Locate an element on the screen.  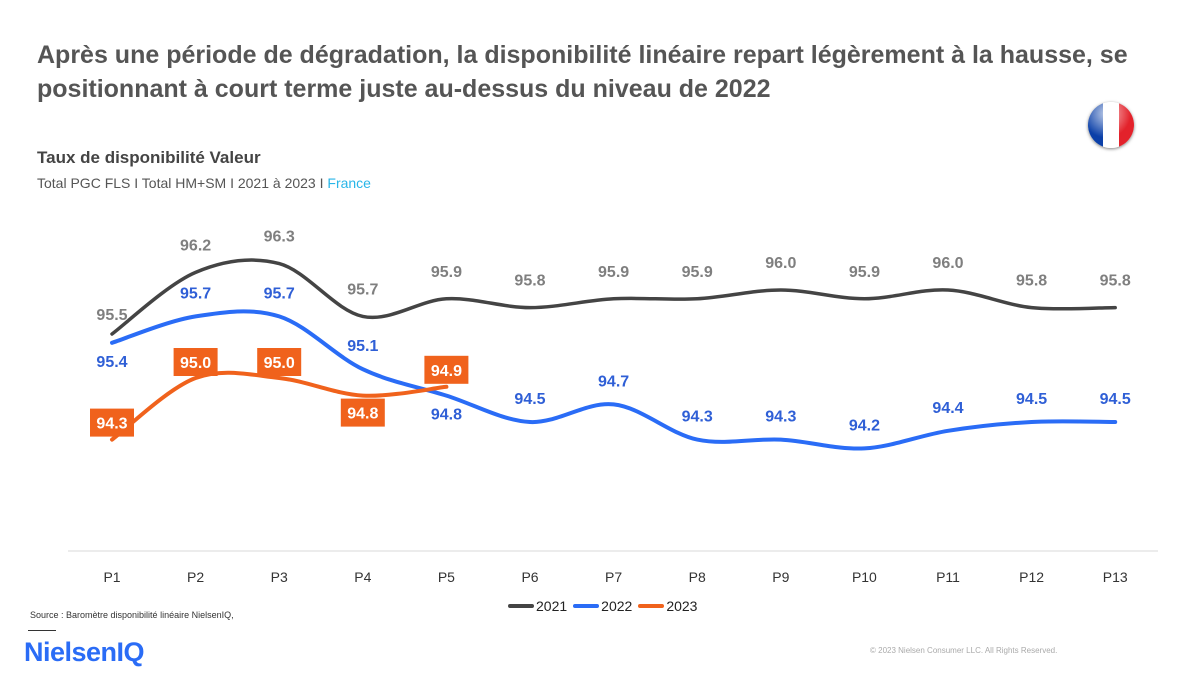
data-label-2021: 96.3 is located at coordinates (279, 237).